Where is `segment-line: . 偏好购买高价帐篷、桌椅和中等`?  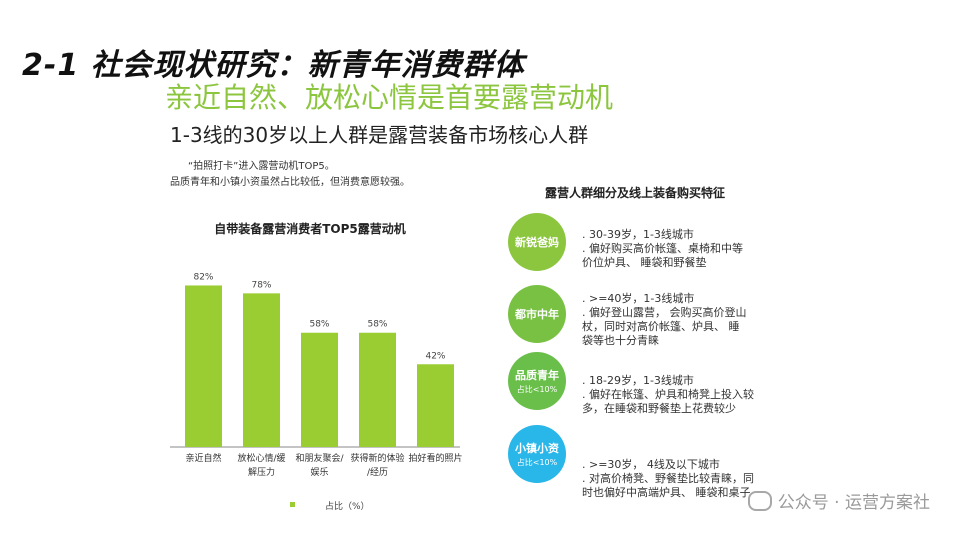 segment-line: . 偏好购买高价帐篷、桌椅和中等 is located at coordinates (662, 248).